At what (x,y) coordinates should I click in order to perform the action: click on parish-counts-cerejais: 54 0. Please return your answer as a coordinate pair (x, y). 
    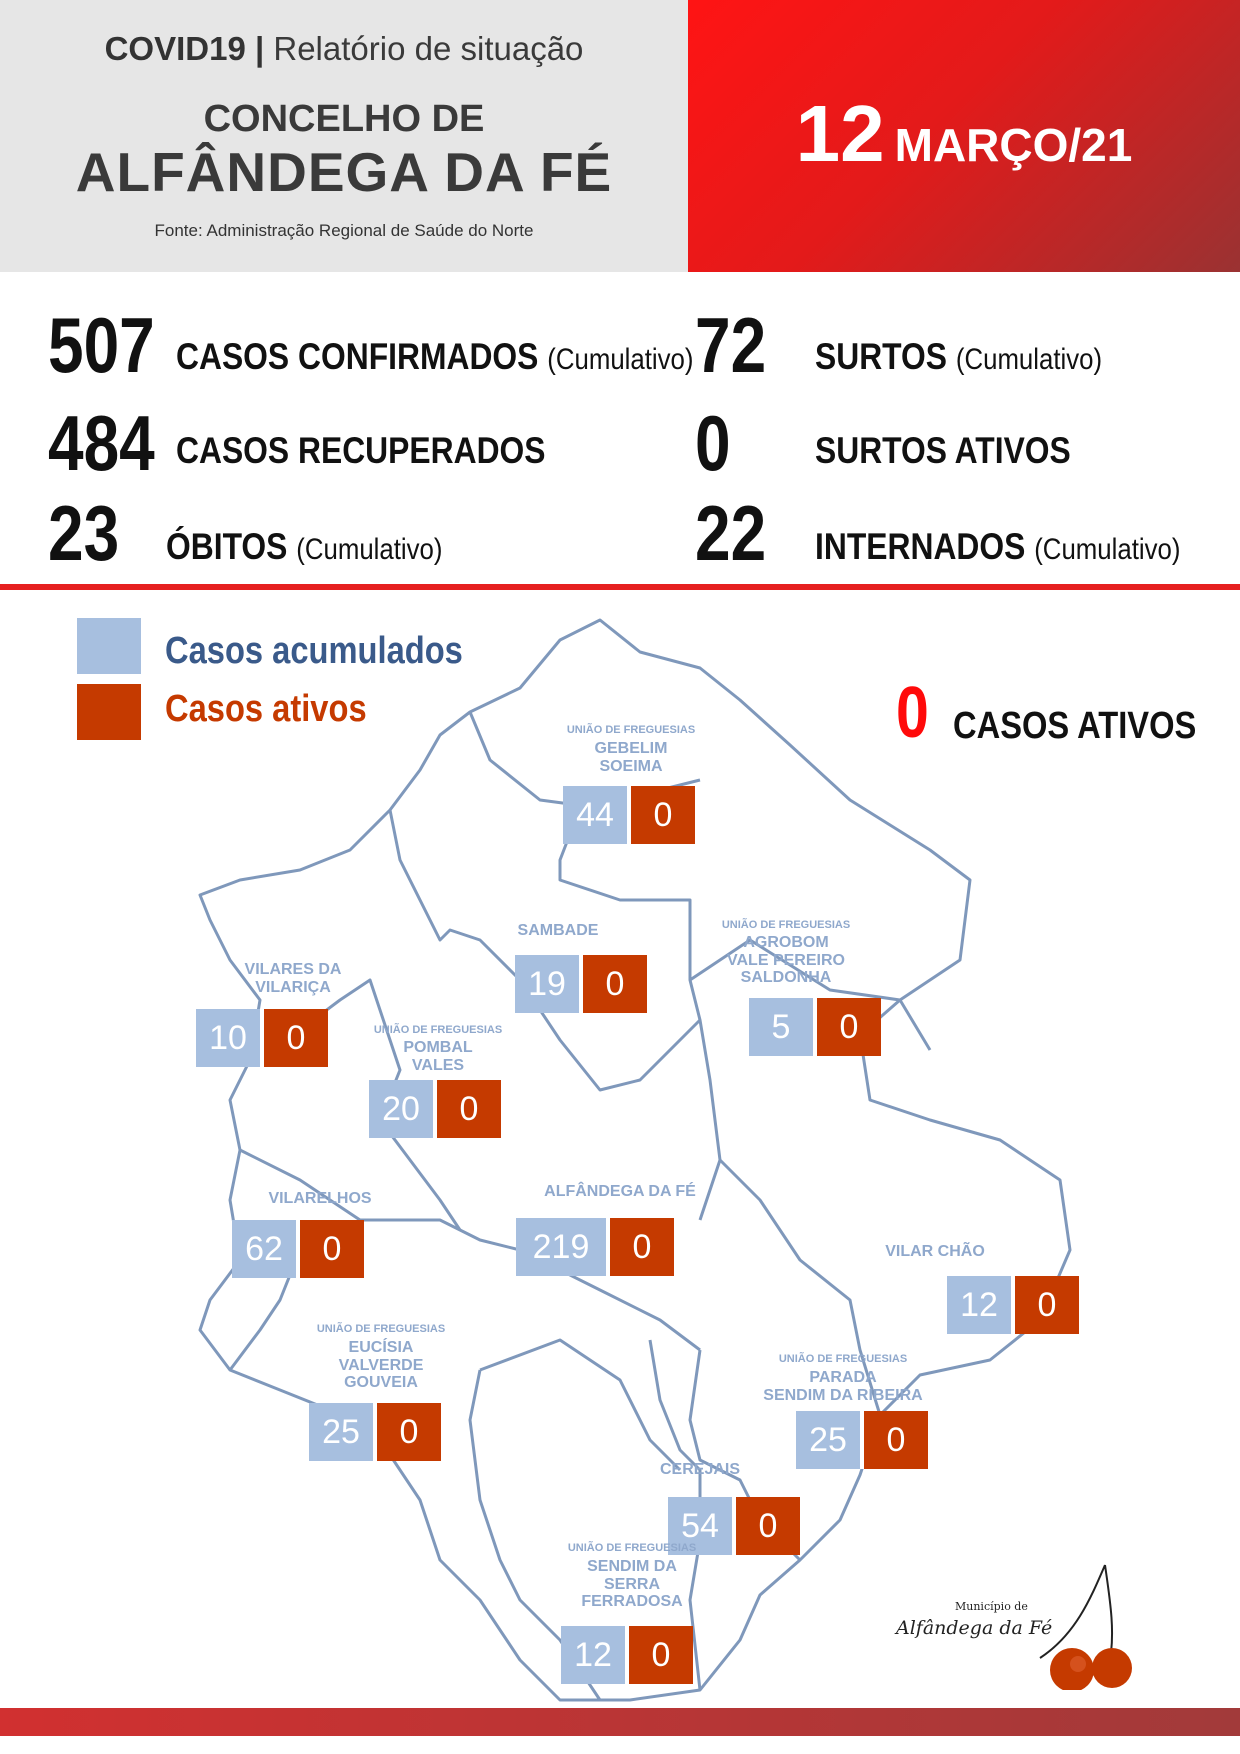
    Looking at the image, I should click on (734, 1526).